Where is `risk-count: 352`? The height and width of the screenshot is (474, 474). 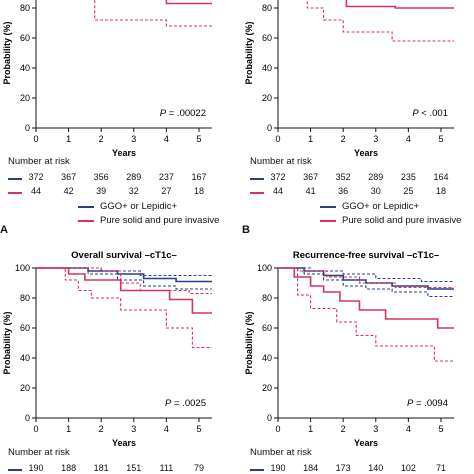 risk-count: 352 is located at coordinates (343, 177).